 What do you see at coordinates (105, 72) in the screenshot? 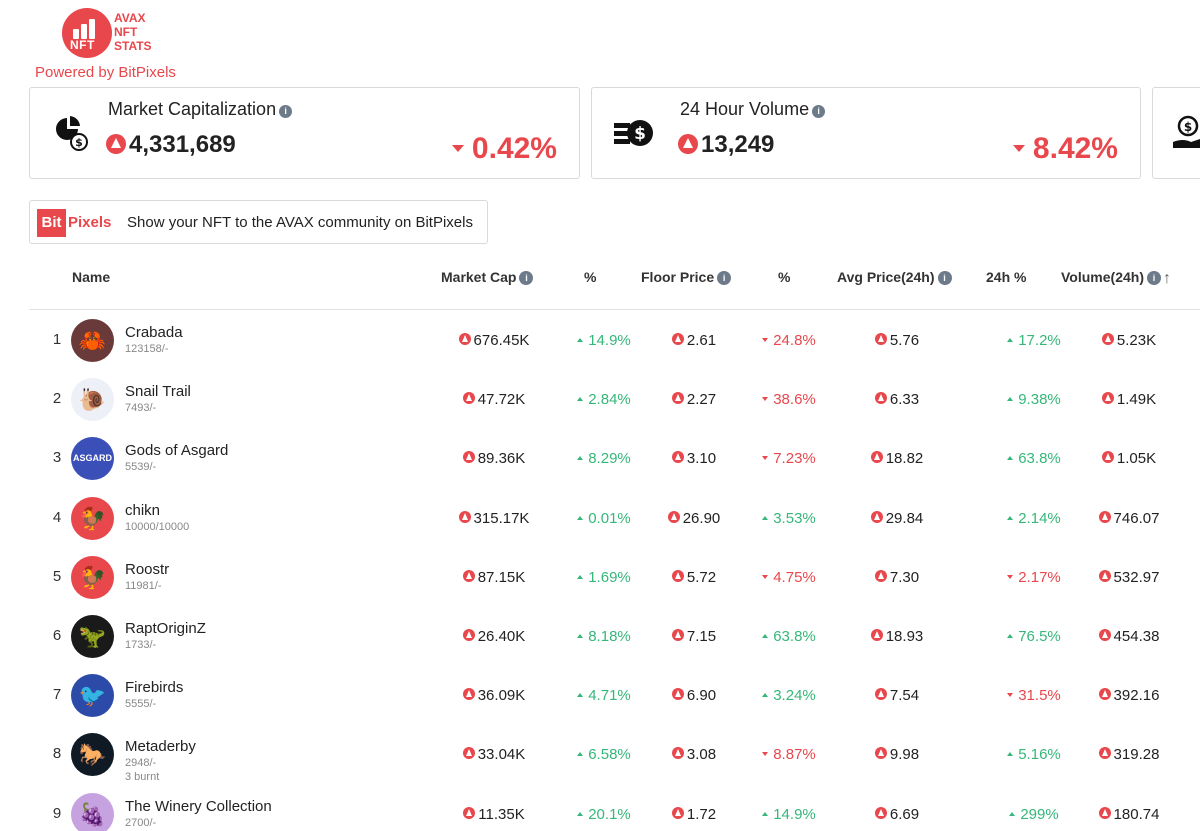
I see `powered-by-link: Powered by BitPixels` at bounding box center [105, 72].